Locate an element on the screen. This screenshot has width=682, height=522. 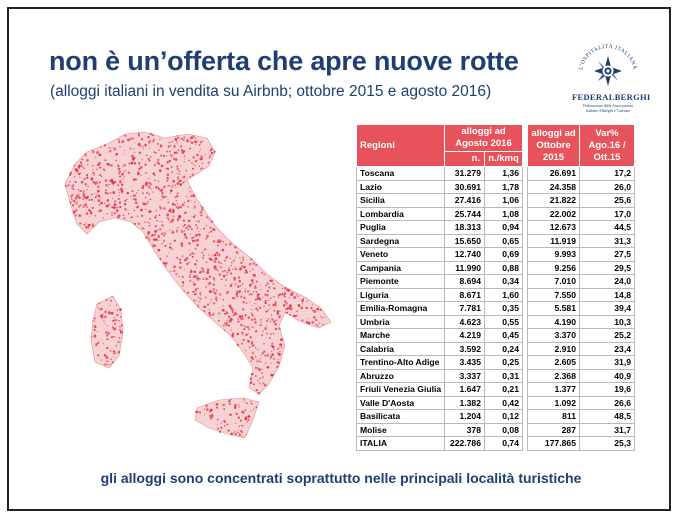
region-cell: Sicilia is located at coordinates (400, 200).